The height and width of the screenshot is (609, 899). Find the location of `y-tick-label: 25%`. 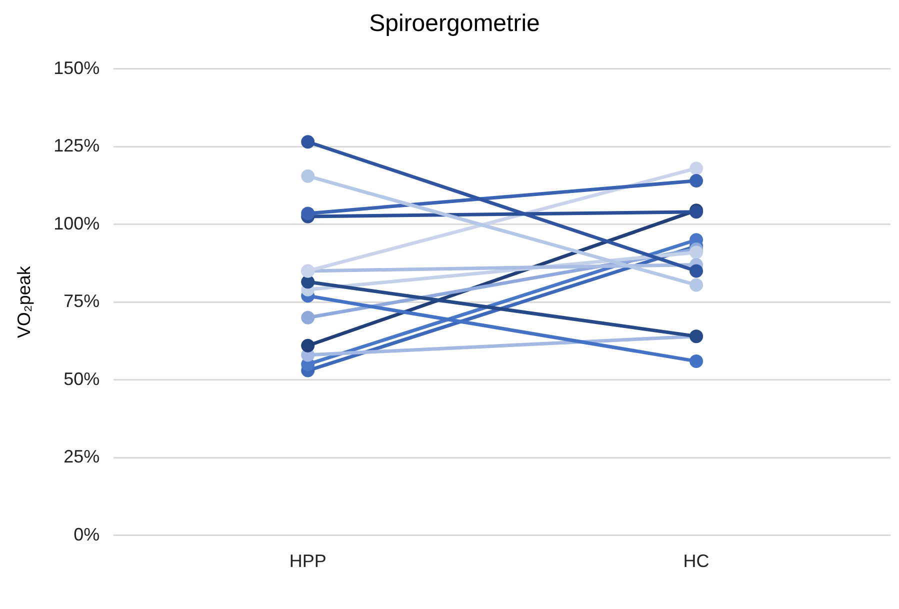

y-tick-label: 25% is located at coordinates (82, 456).